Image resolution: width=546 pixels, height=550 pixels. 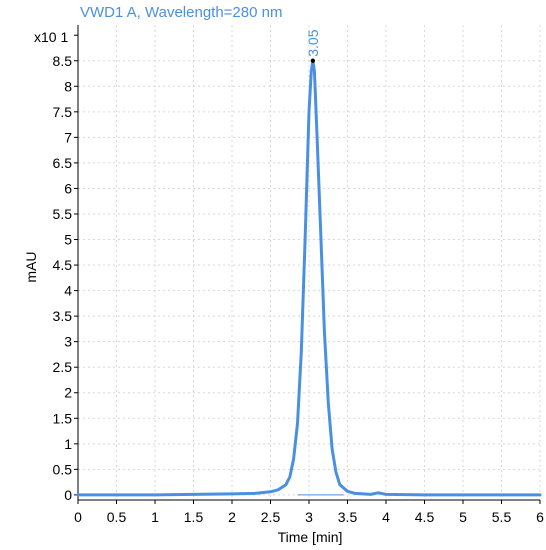 I want to click on y-multiplier-label: x10 1, so click(x=51, y=37).